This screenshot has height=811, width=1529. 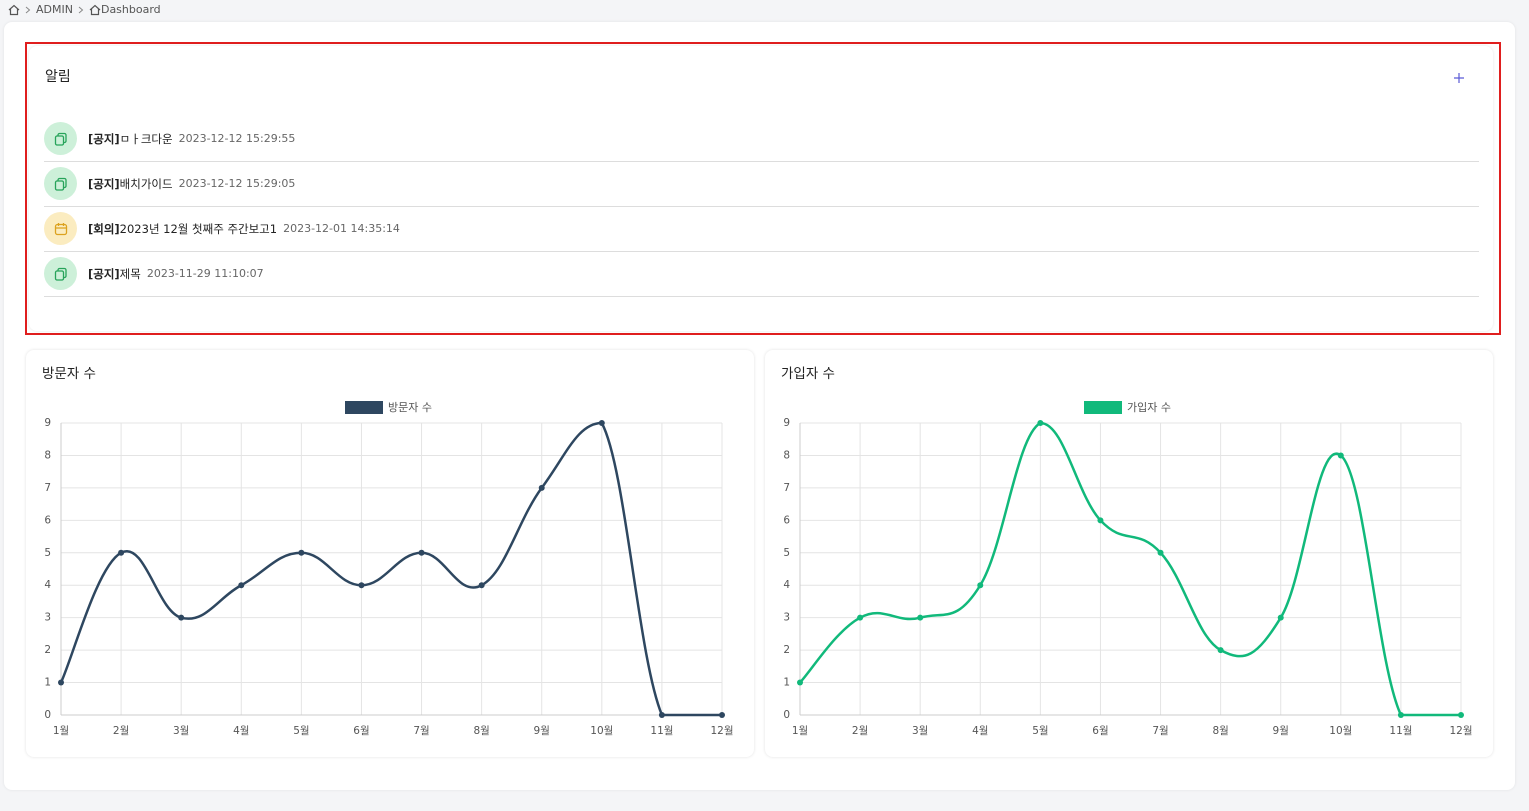 I want to click on notice-subject: 배치가이드, so click(x=146, y=183).